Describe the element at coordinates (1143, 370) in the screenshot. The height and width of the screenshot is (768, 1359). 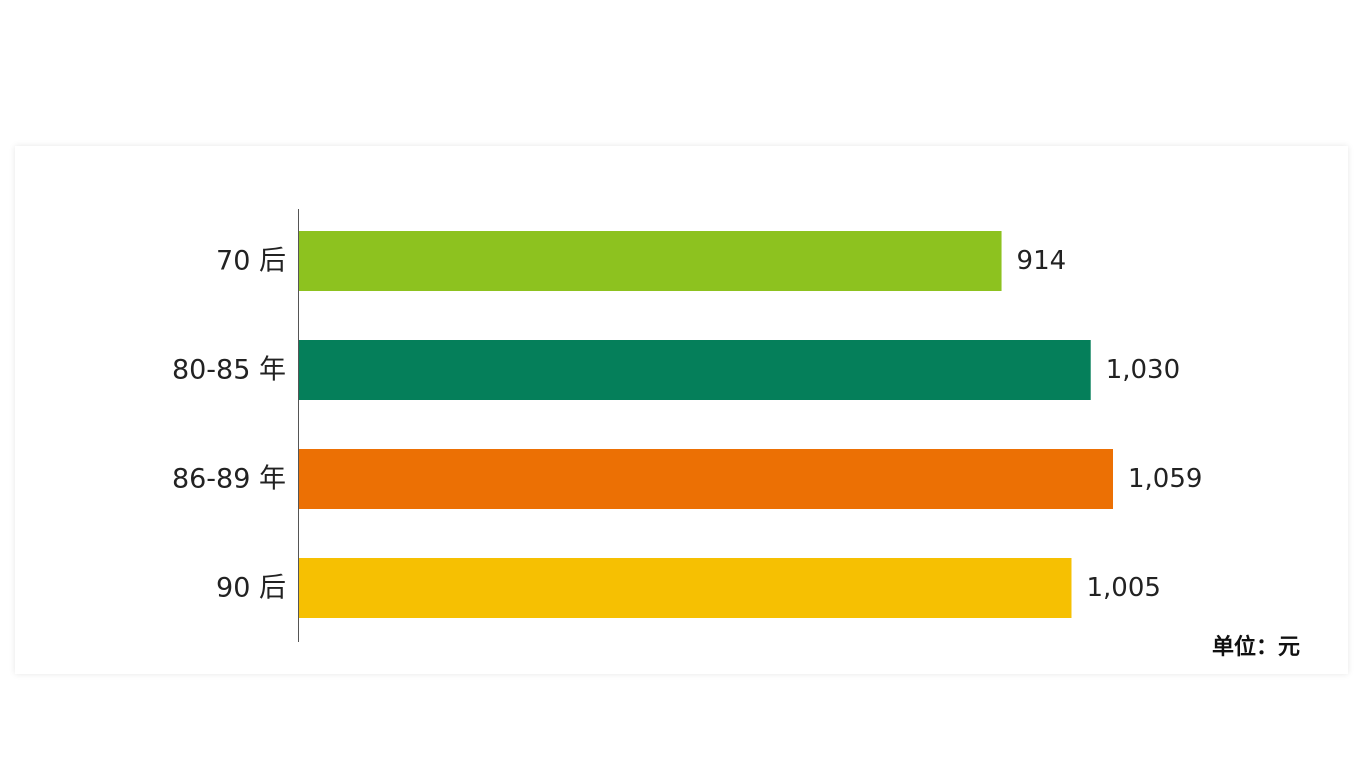
I see `value-label-2: 1,030` at that location.